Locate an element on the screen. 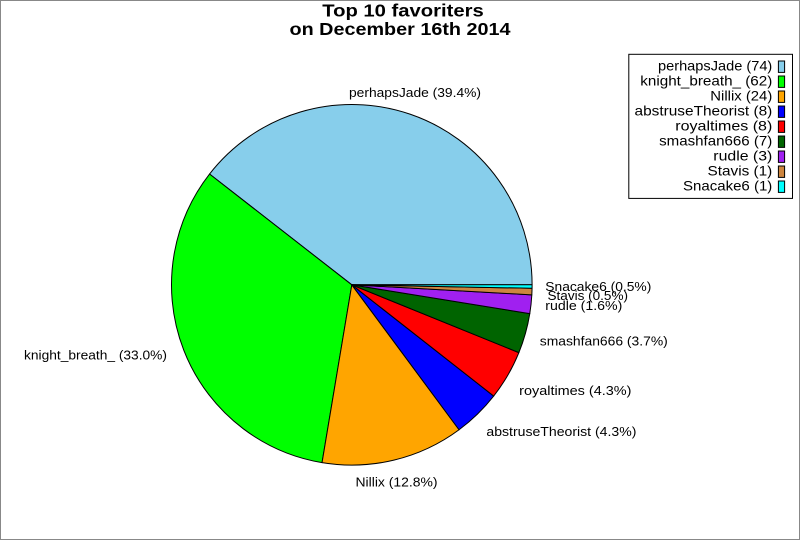 The width and height of the screenshot is (800, 540). svg-text: Snacake6 (1) is located at coordinates (727, 185).